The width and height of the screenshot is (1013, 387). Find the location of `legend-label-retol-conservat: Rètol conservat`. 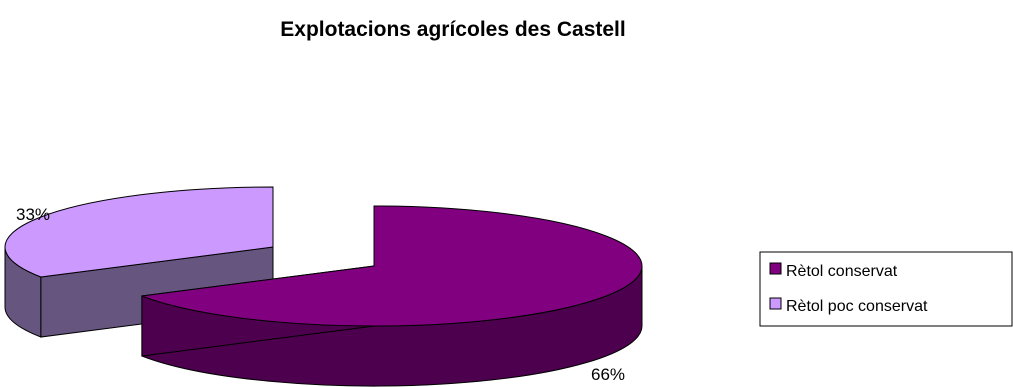

legend-label-retol-conservat: Rètol conservat is located at coordinates (842, 271).